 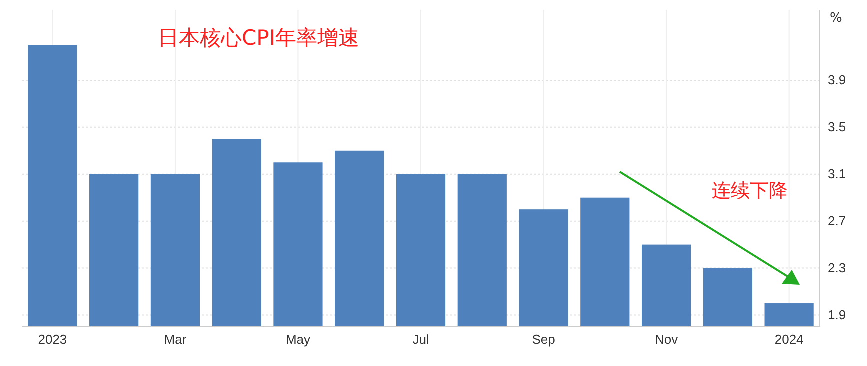 I want to click on x-tick-label: May, so click(x=299, y=340).